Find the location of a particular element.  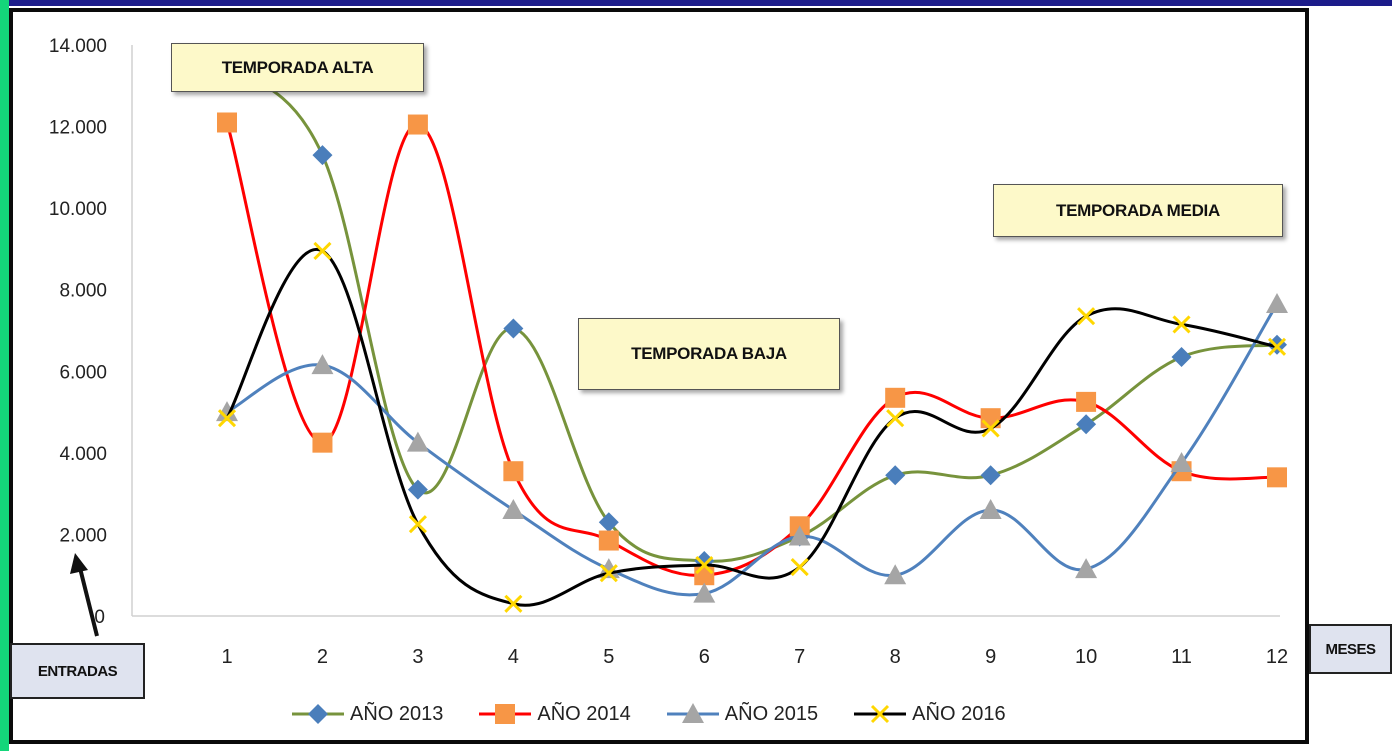

x-tick-label: 12 is located at coordinates (1277, 657).